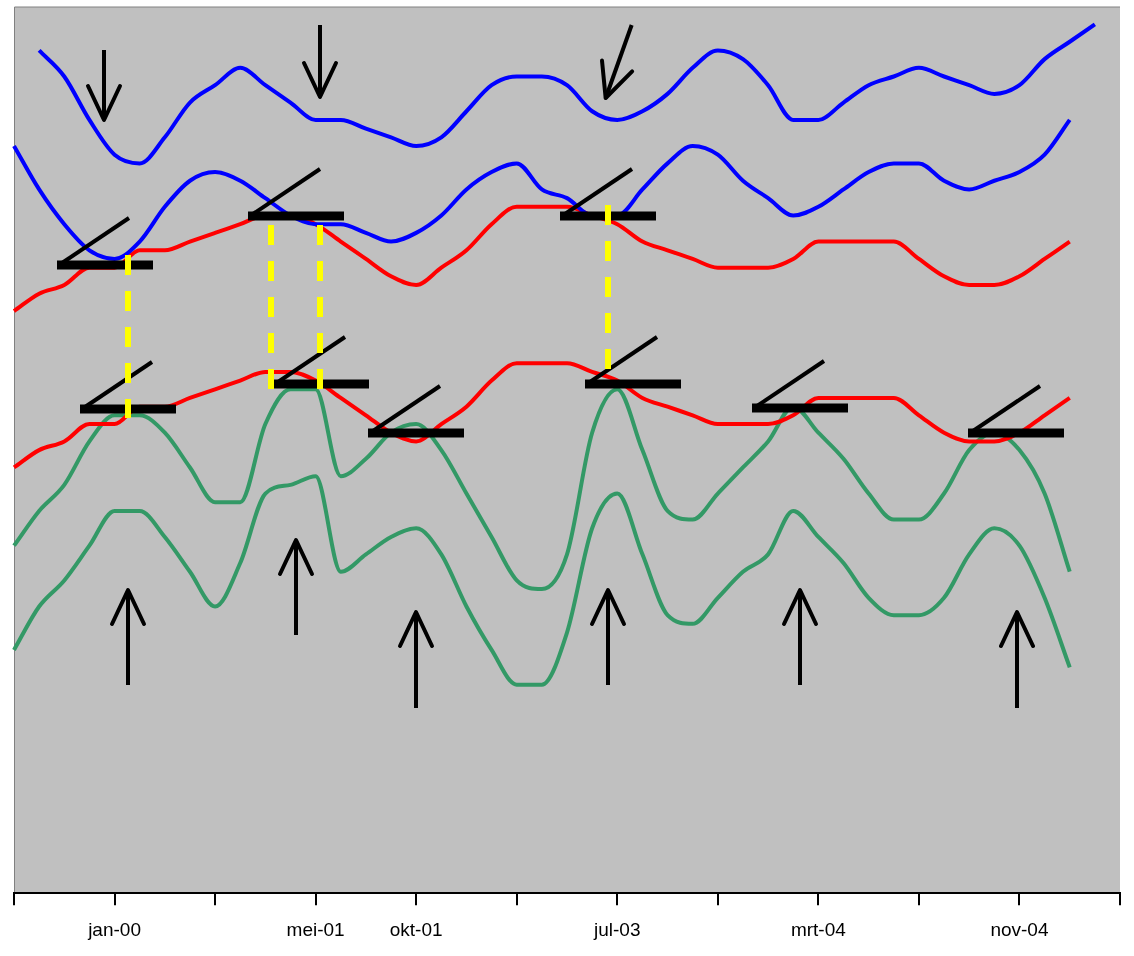 This screenshot has height=956, width=1134. What do you see at coordinates (1019, 929) in the screenshot?
I see `x-tick-label: nov-04` at bounding box center [1019, 929].